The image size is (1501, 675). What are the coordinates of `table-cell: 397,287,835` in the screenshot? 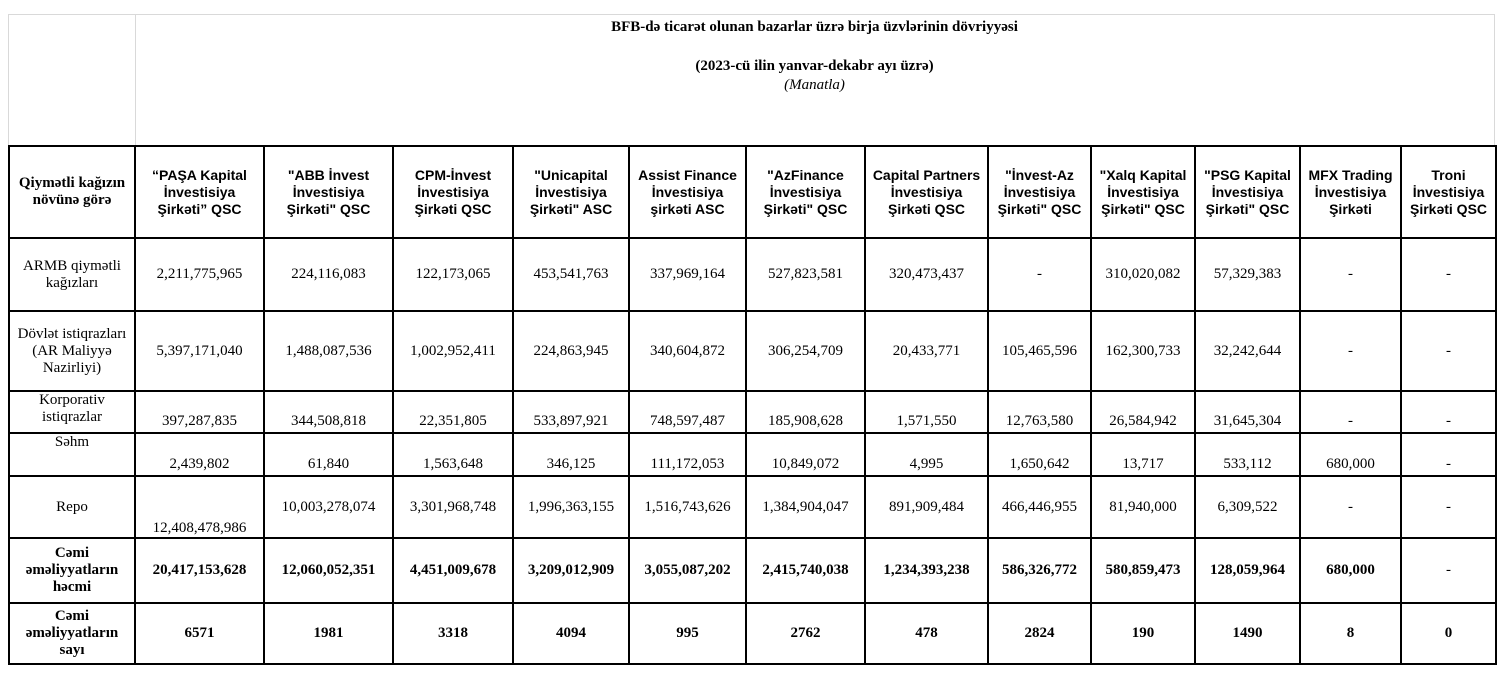 It's located at (199, 412).